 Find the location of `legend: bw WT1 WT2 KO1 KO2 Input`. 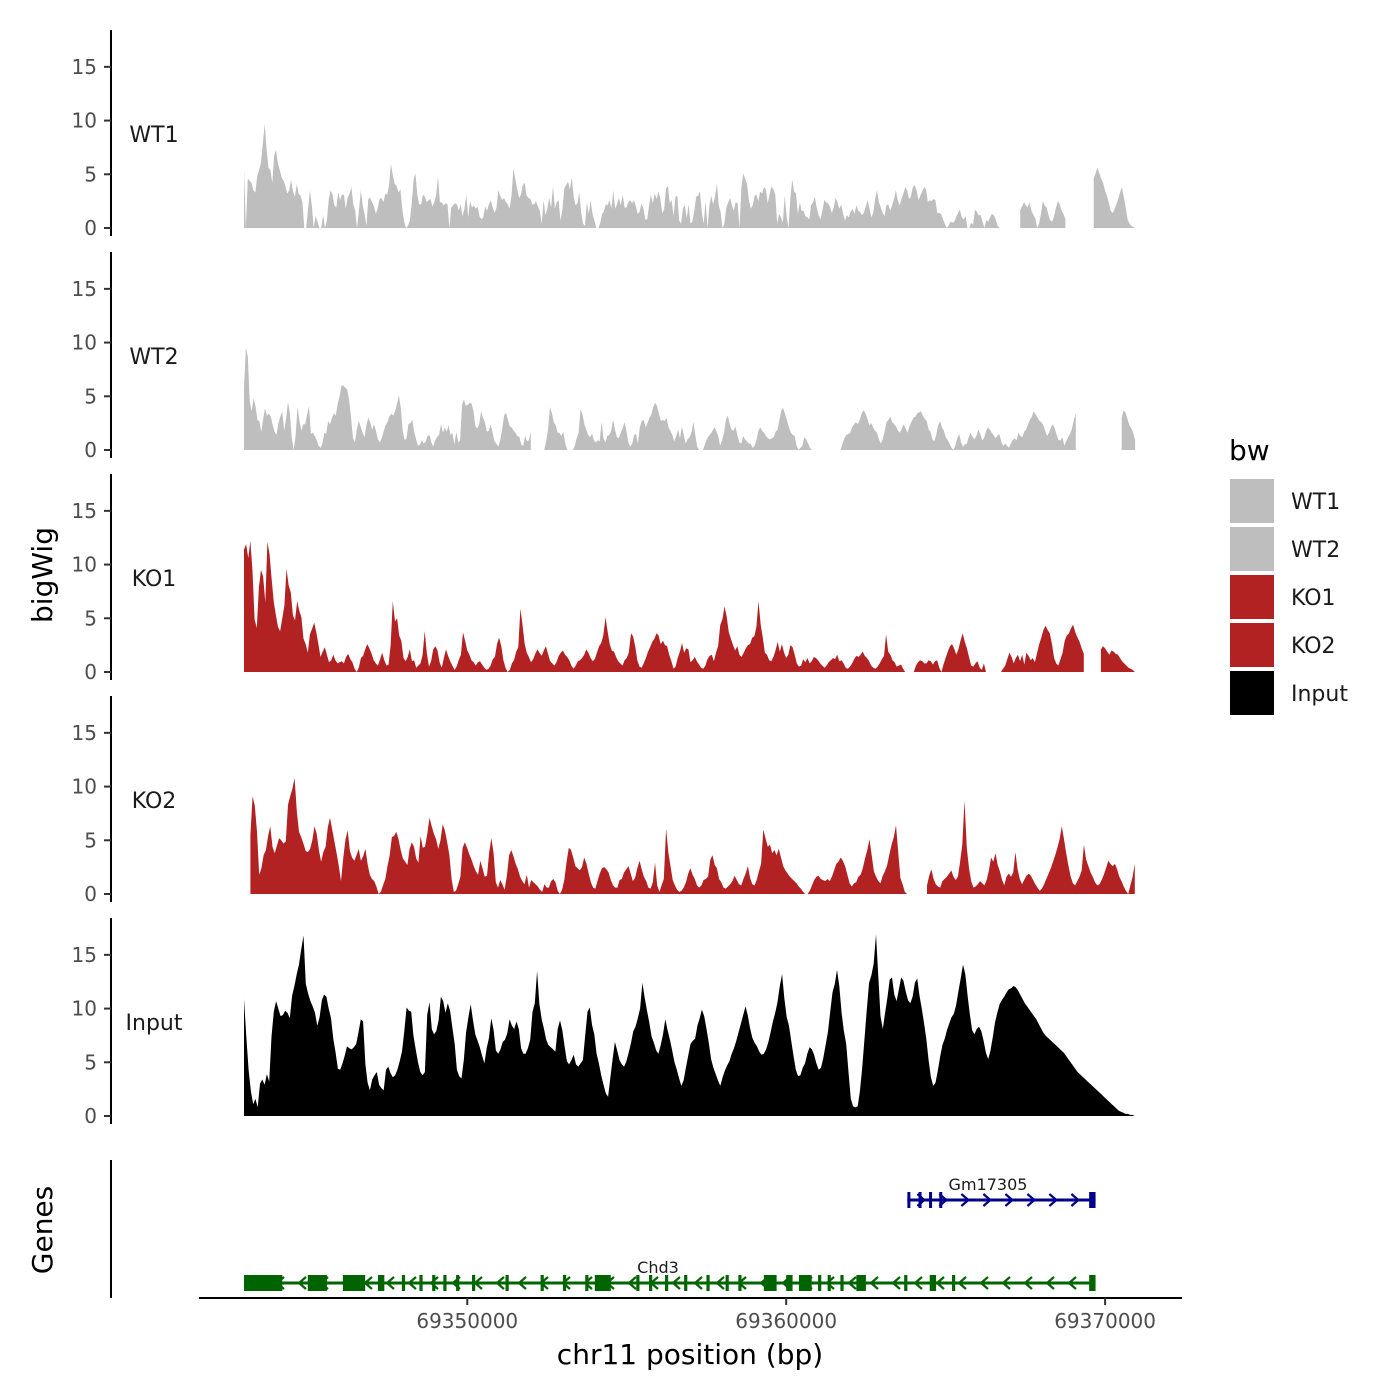

legend: bw WT1 WT2 KO1 KO2 Input is located at coordinates (1288, 574).